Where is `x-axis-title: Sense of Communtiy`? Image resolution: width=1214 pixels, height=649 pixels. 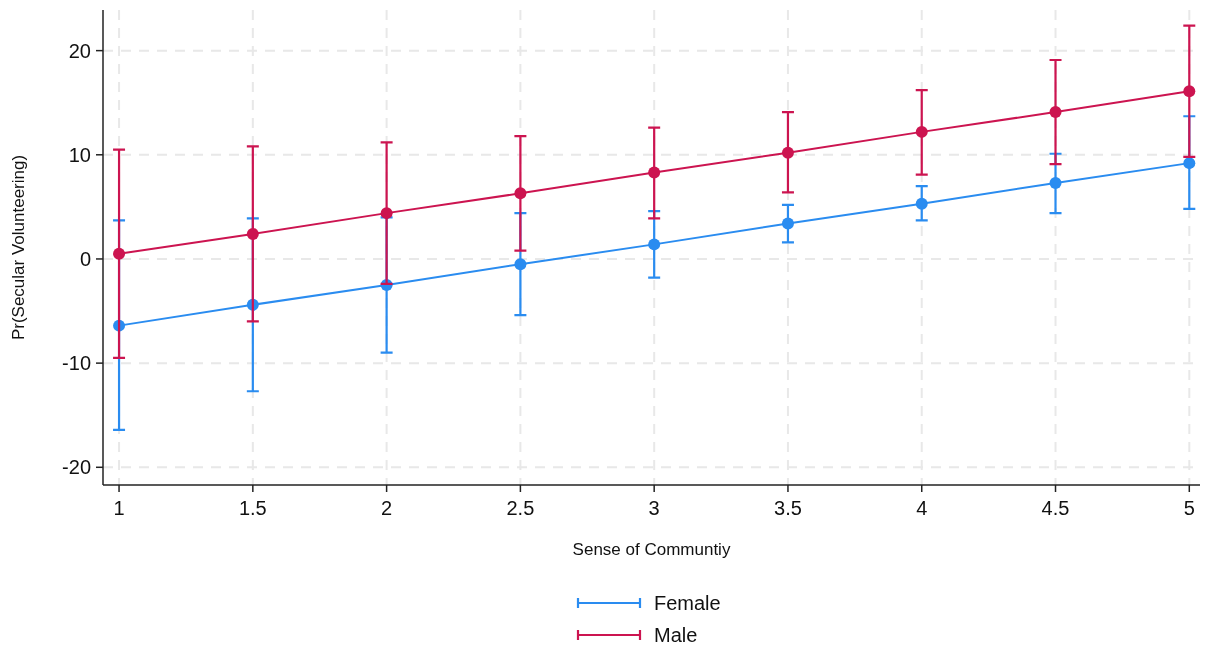
x-axis-title: Sense of Communtiy is located at coordinates (651, 549).